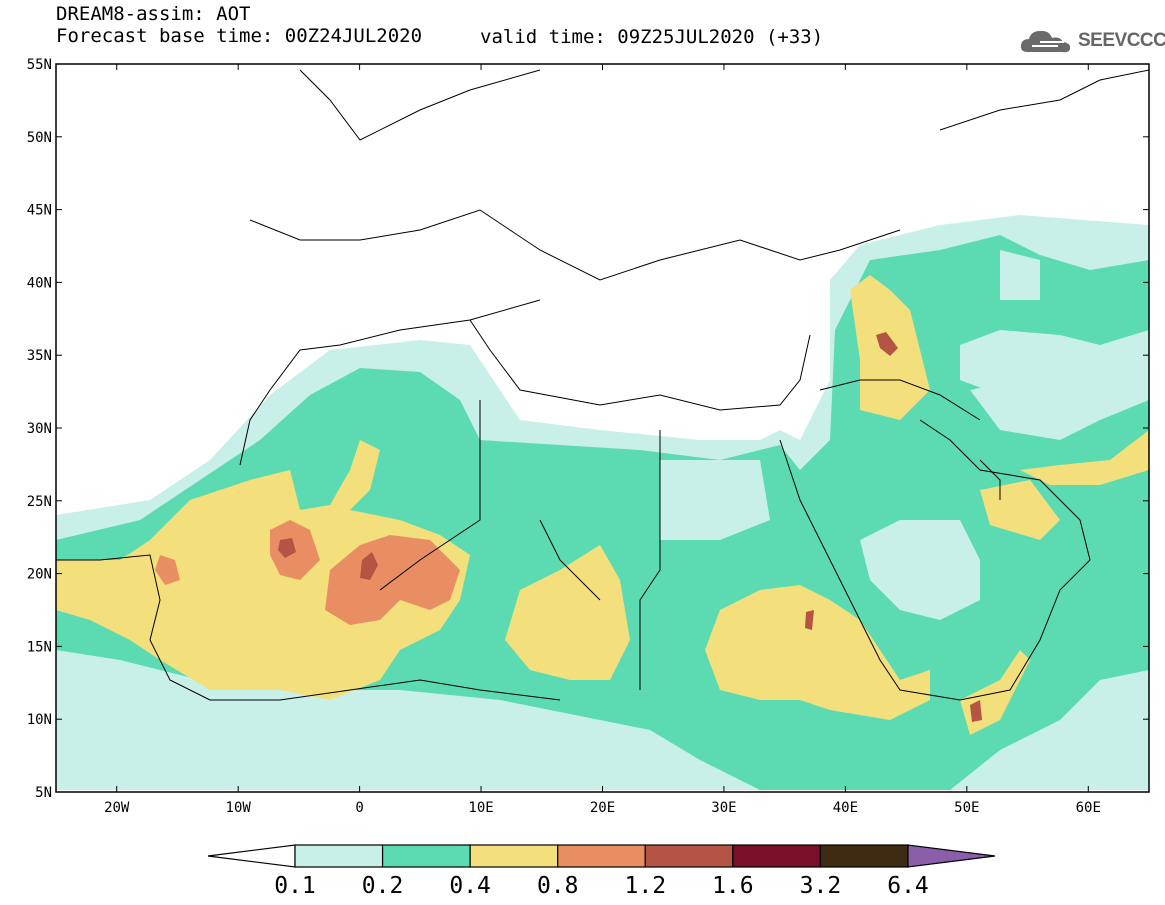  Describe the element at coordinates (39, 502) in the screenshot. I see `lat-tick-label: 25N` at that location.